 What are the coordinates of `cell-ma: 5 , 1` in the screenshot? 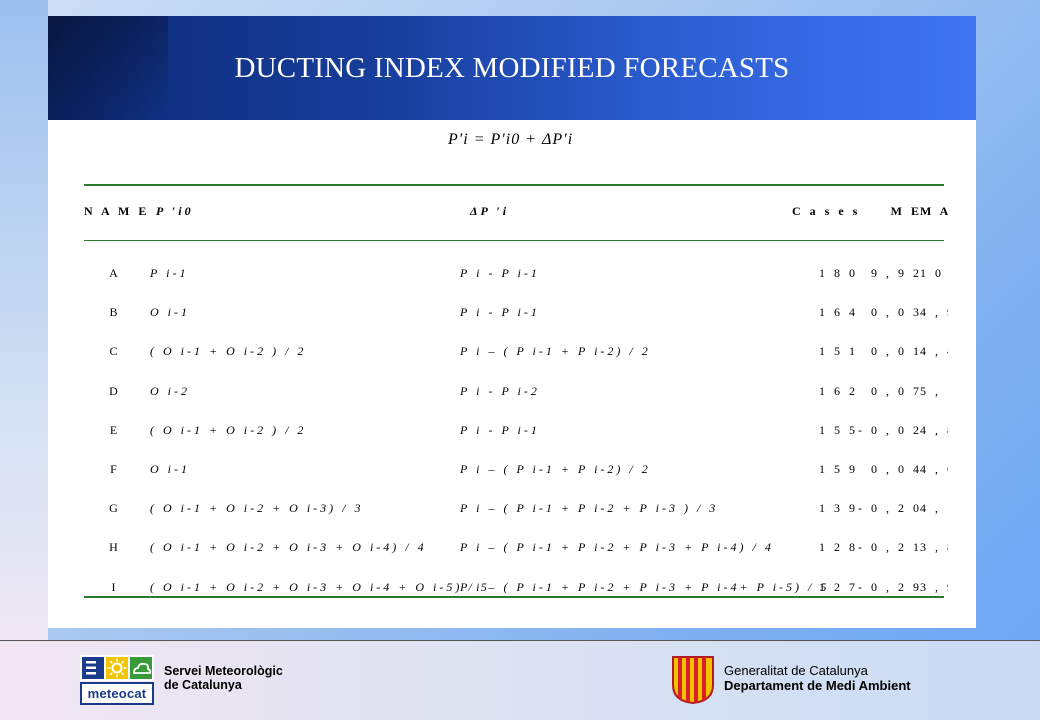 It's located at (934, 390).